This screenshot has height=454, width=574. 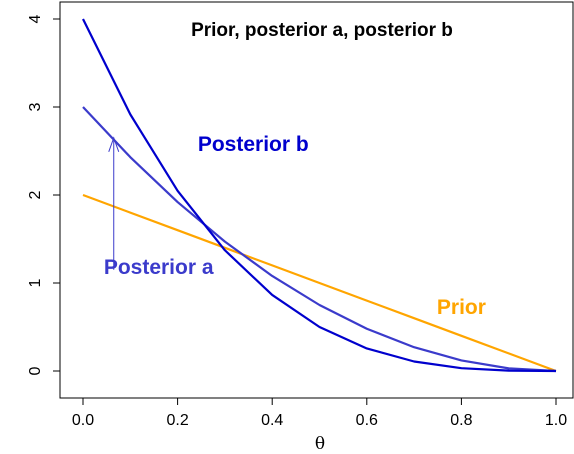 I want to click on posterior-b-annotation: Posterior b, so click(x=253, y=144).